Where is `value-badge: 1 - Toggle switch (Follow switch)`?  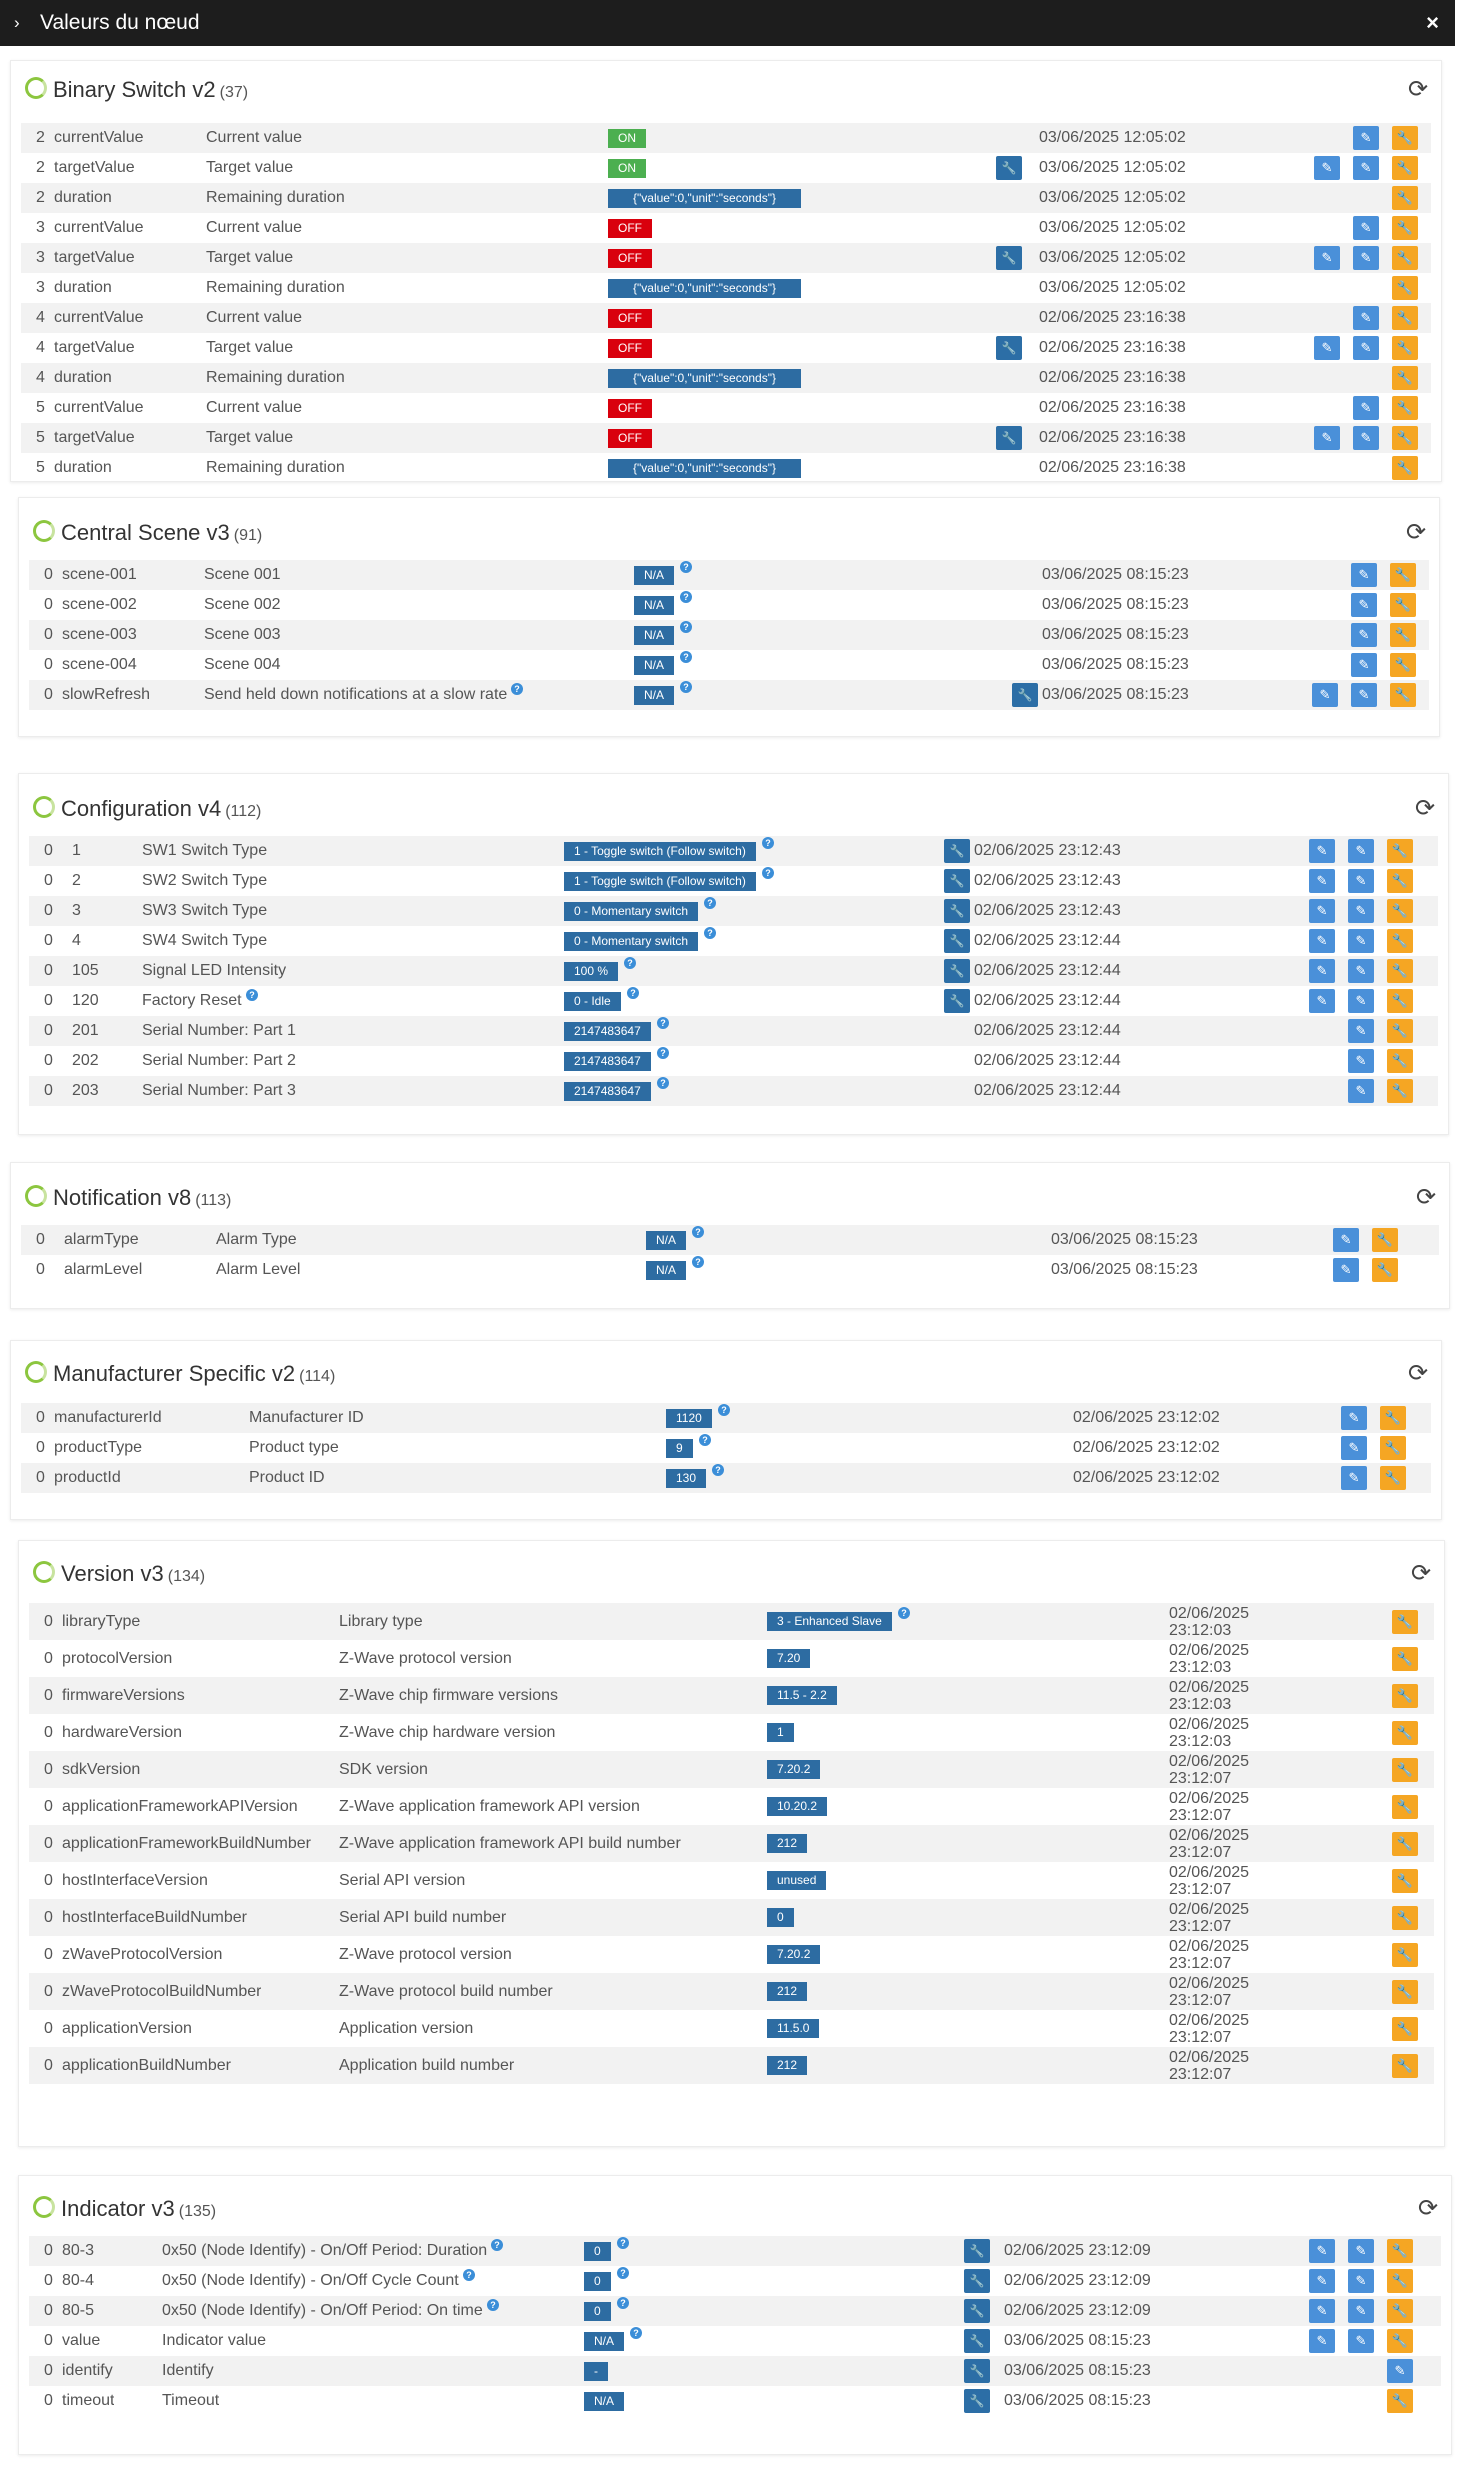 value-badge: 1 - Toggle switch (Follow switch) is located at coordinates (660, 881).